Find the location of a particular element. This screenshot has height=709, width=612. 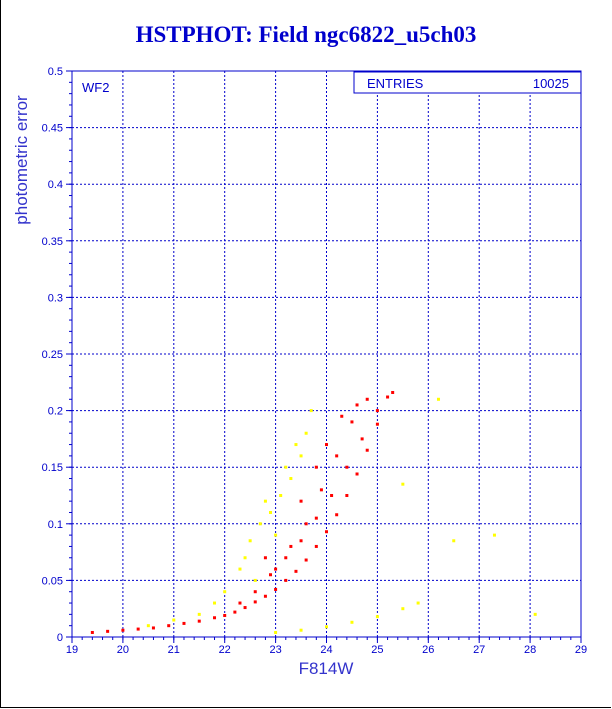

x-tick-label: 27 is located at coordinates (479, 650).